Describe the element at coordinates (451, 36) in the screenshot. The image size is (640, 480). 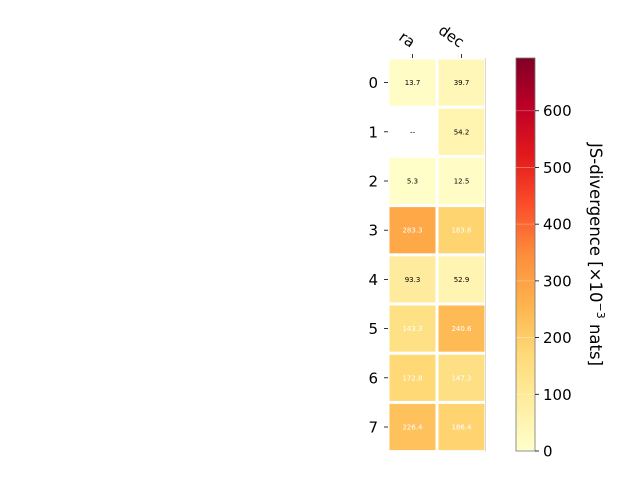
I see `x-tick-label-dec: dec` at that location.